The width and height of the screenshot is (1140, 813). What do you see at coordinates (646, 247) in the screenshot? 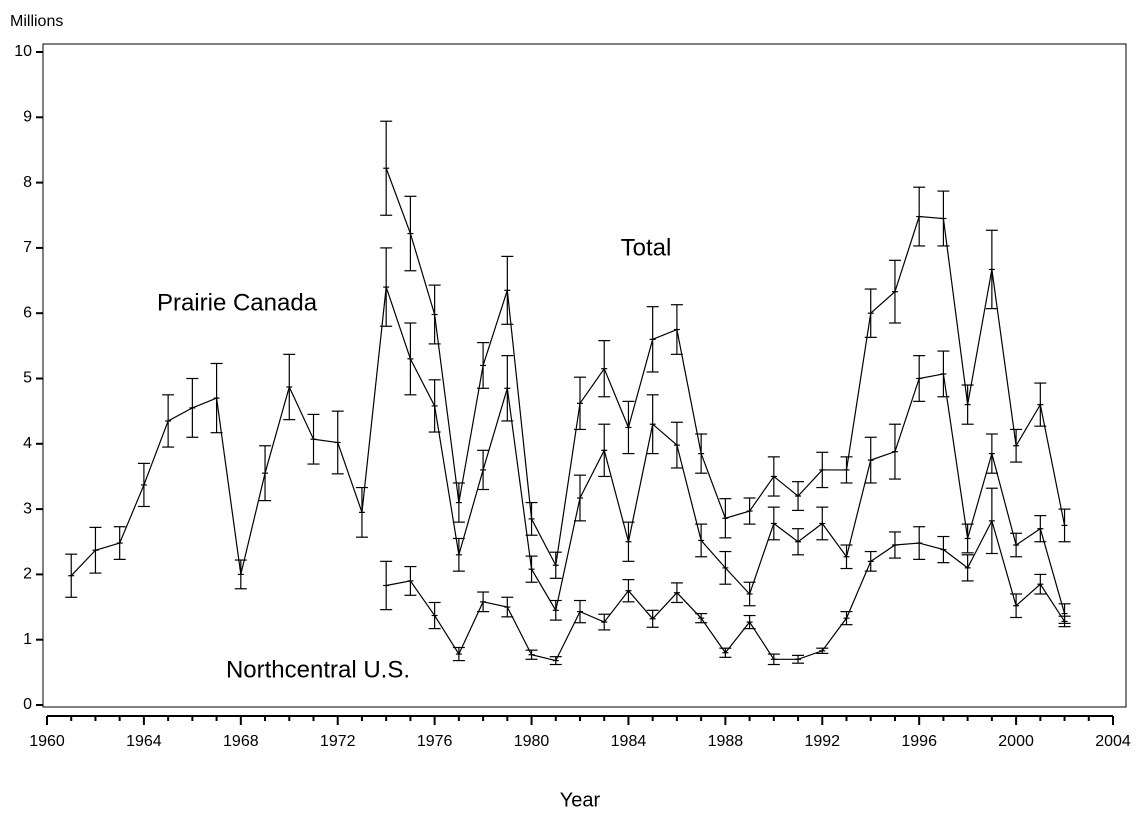
I see `series-label: Total` at bounding box center [646, 247].